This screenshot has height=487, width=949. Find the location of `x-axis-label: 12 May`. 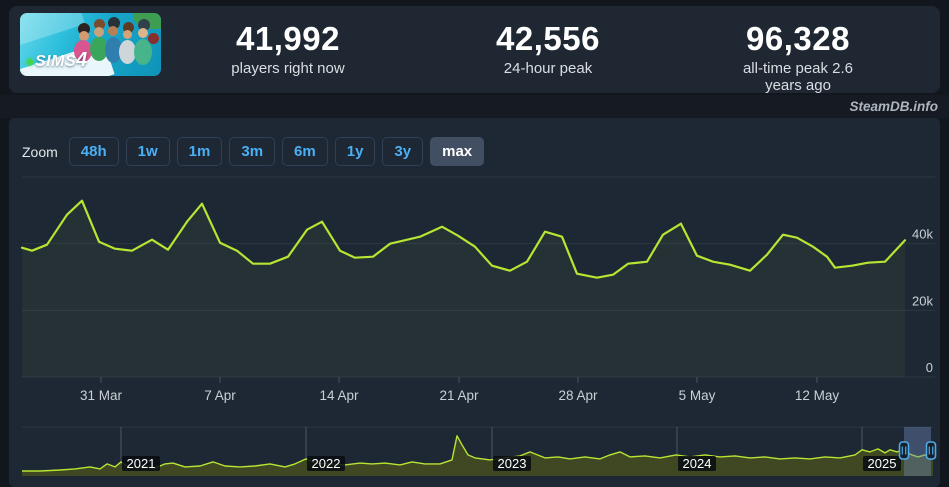

x-axis-label: 12 May is located at coordinates (817, 395).